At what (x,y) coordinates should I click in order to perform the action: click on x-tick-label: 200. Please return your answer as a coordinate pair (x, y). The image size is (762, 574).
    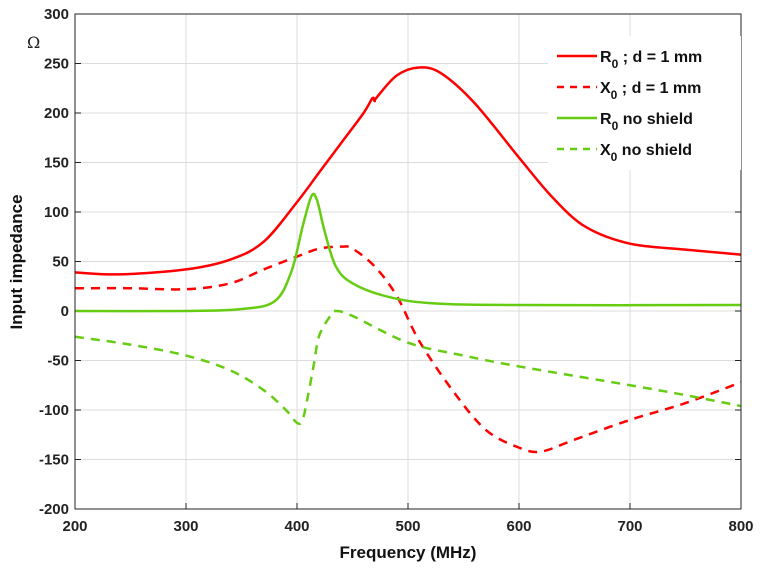
    Looking at the image, I should click on (74, 526).